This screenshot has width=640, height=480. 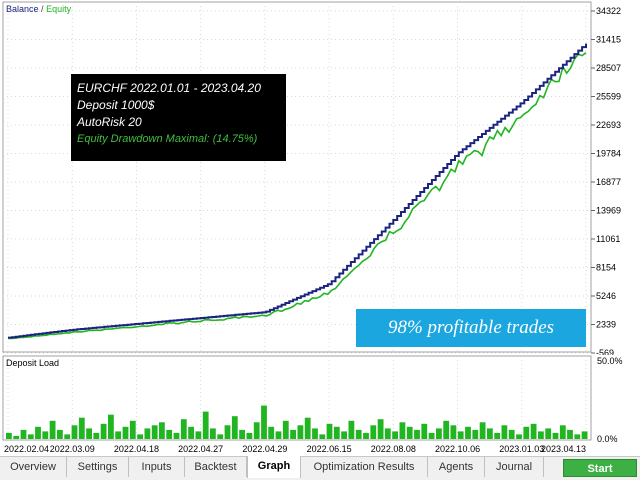 What do you see at coordinates (606, 296) in the screenshot?
I see `y-tick-label: 5246` at bounding box center [606, 296].